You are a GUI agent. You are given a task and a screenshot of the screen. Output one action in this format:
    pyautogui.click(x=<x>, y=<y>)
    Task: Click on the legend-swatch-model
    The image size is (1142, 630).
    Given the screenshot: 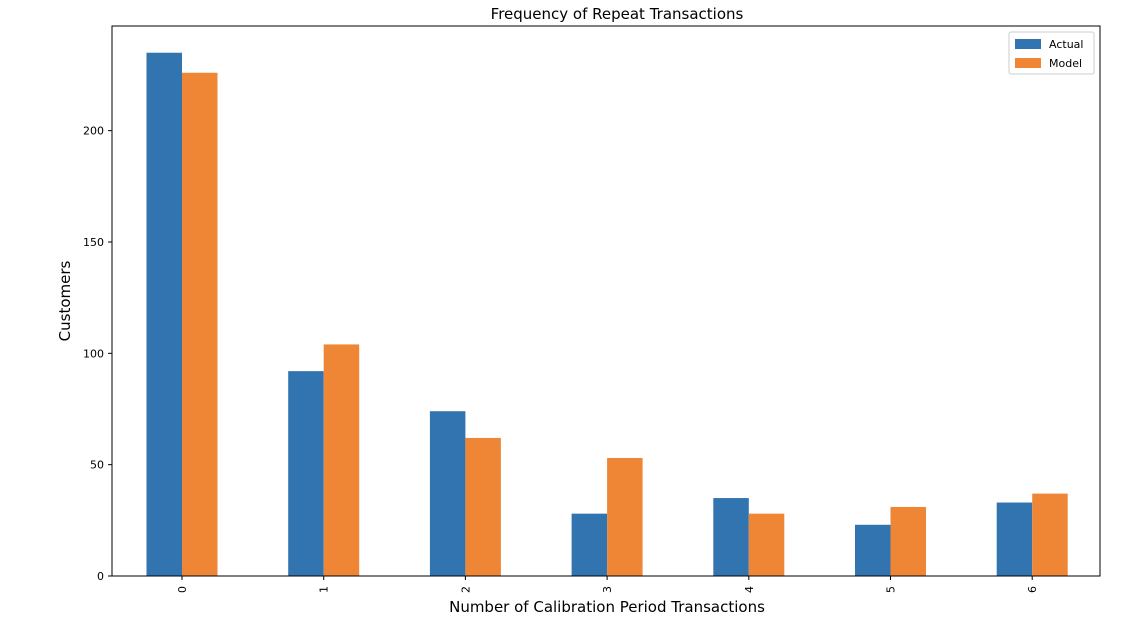 What is the action you would take?
    pyautogui.click(x=1028, y=63)
    